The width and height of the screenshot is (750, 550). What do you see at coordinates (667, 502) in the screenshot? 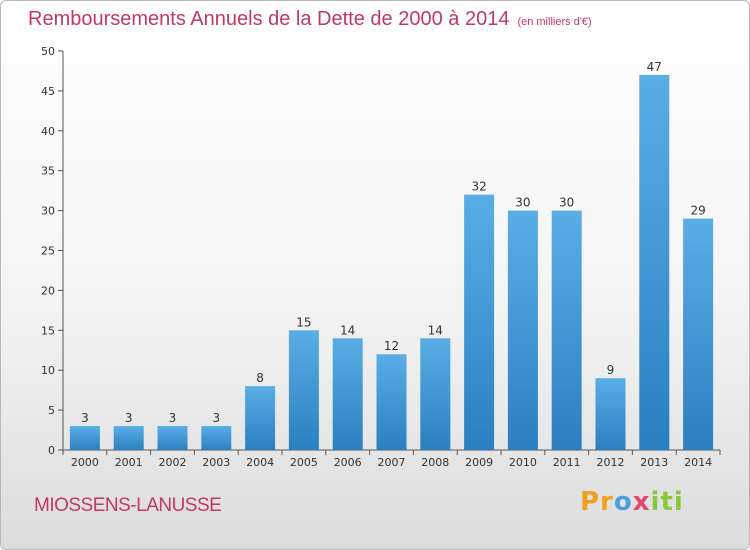
I see `logo-part-4: iti` at bounding box center [667, 502].